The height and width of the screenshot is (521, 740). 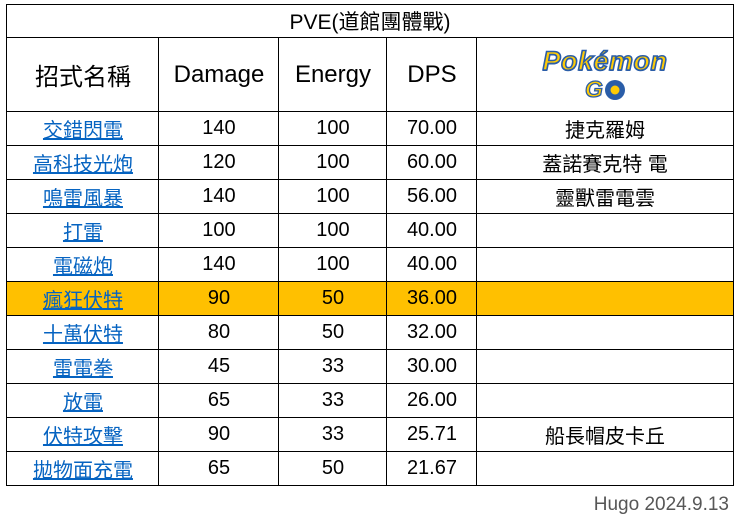 What do you see at coordinates (82, 233) in the screenshot?
I see `move-link: 打雷` at bounding box center [82, 233].